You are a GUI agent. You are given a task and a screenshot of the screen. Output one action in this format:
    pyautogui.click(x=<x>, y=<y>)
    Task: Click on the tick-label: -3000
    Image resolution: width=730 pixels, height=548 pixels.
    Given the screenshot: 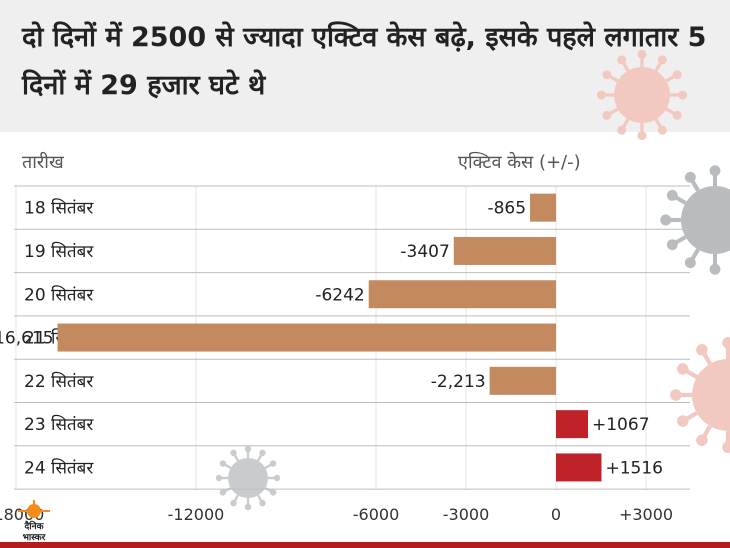 What is the action you would take?
    pyautogui.click(x=466, y=514)
    